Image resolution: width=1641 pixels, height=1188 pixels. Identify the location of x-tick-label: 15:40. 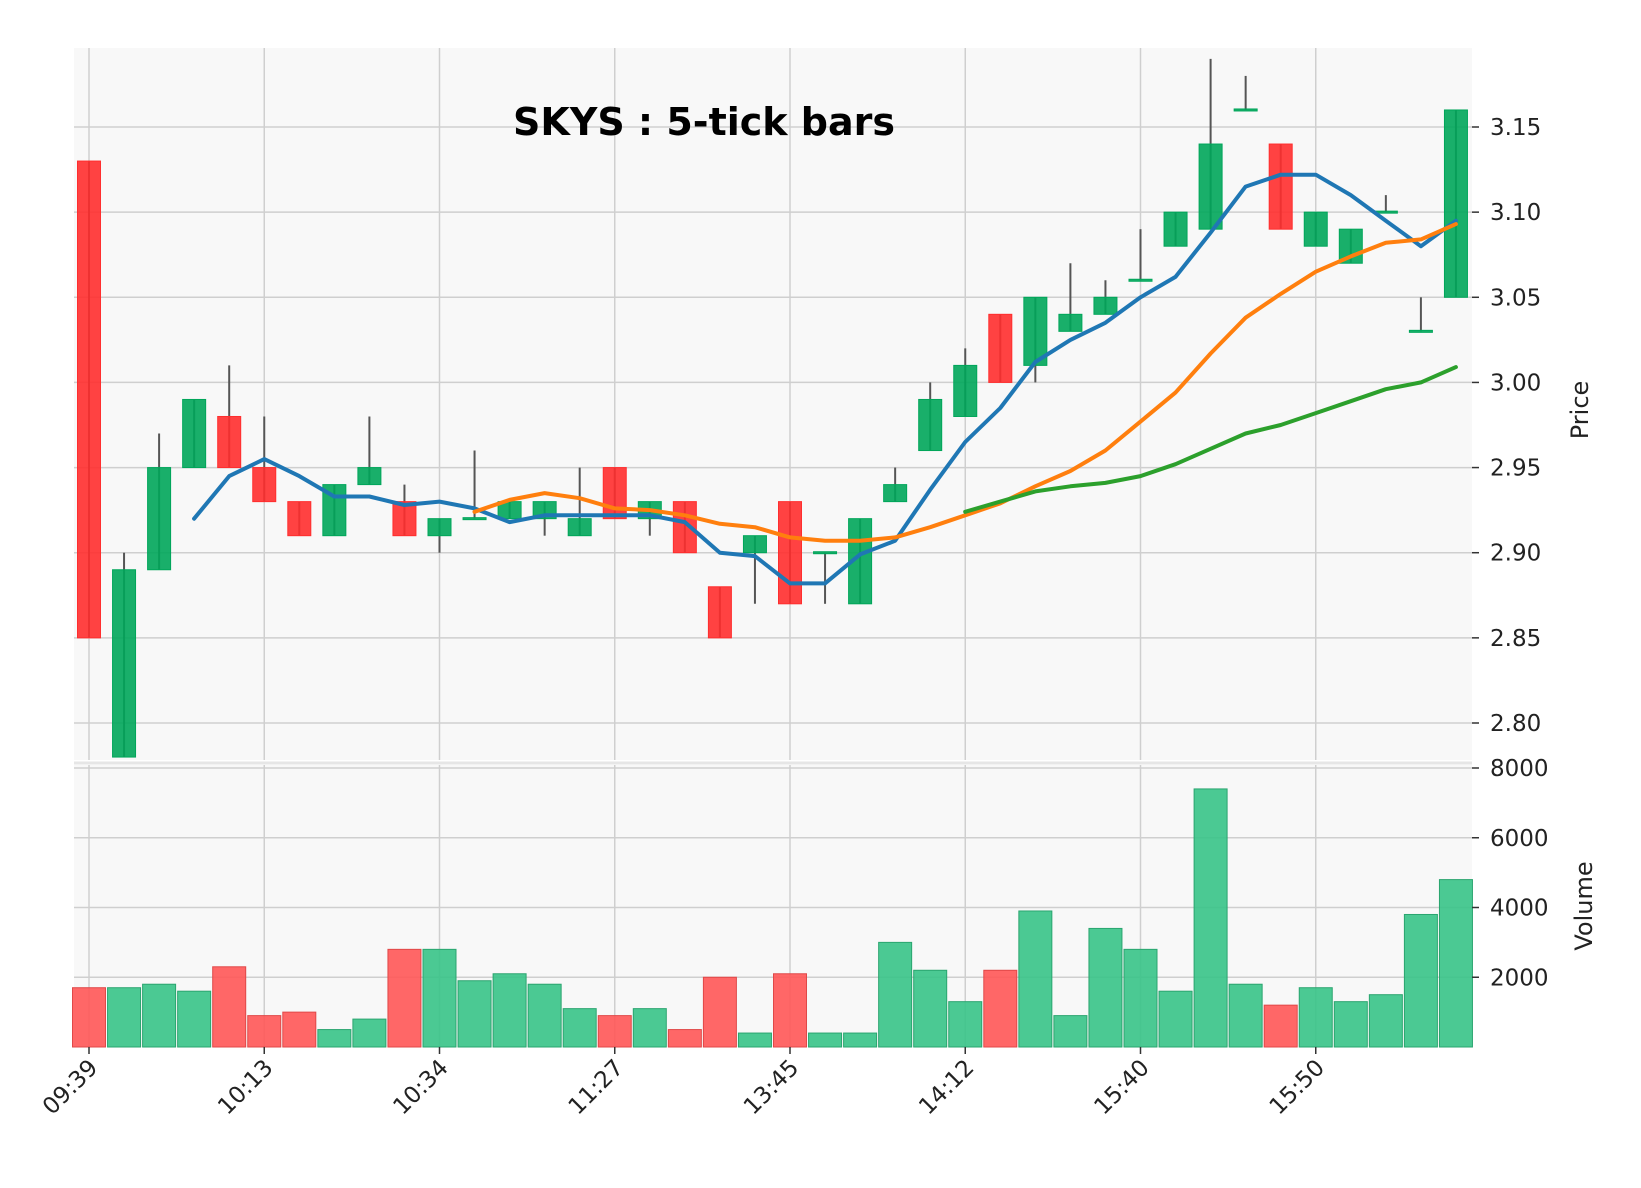
(1121, 1087).